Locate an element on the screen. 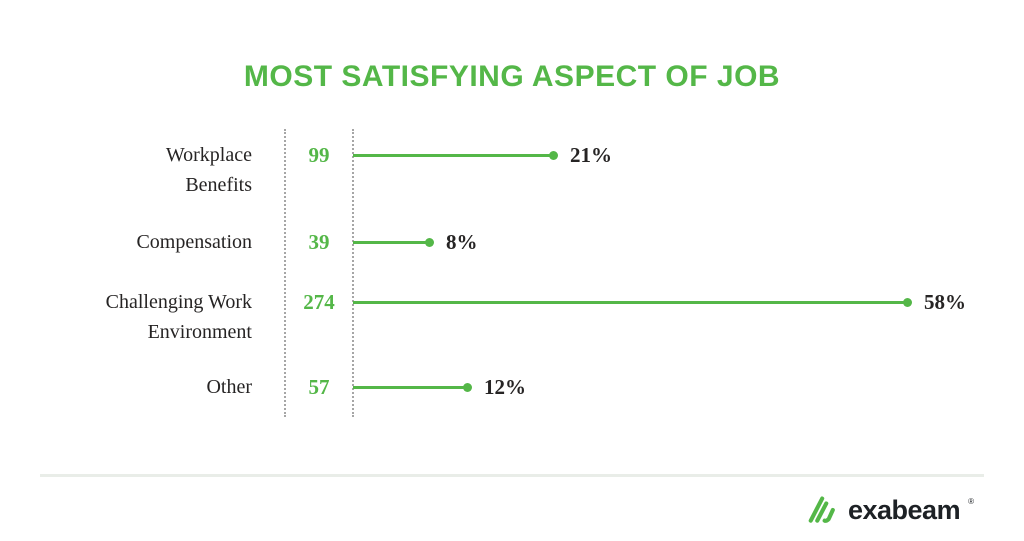  respondent-count: 99 is located at coordinates (319, 155).